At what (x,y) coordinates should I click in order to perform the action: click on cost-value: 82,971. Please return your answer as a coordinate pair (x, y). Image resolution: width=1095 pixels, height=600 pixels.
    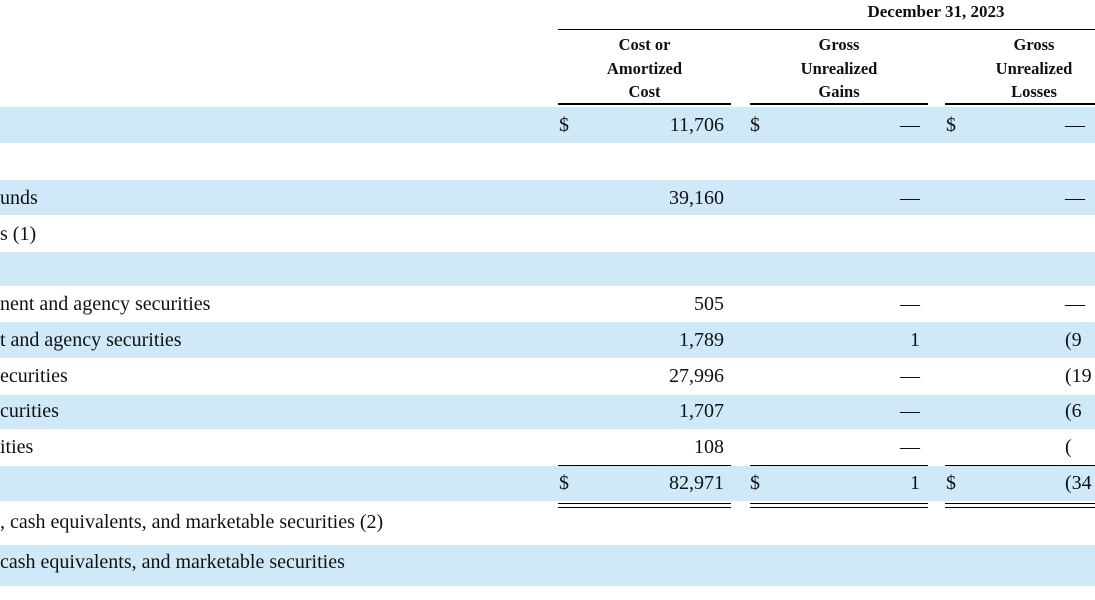
    Looking at the image, I should click on (696, 483).